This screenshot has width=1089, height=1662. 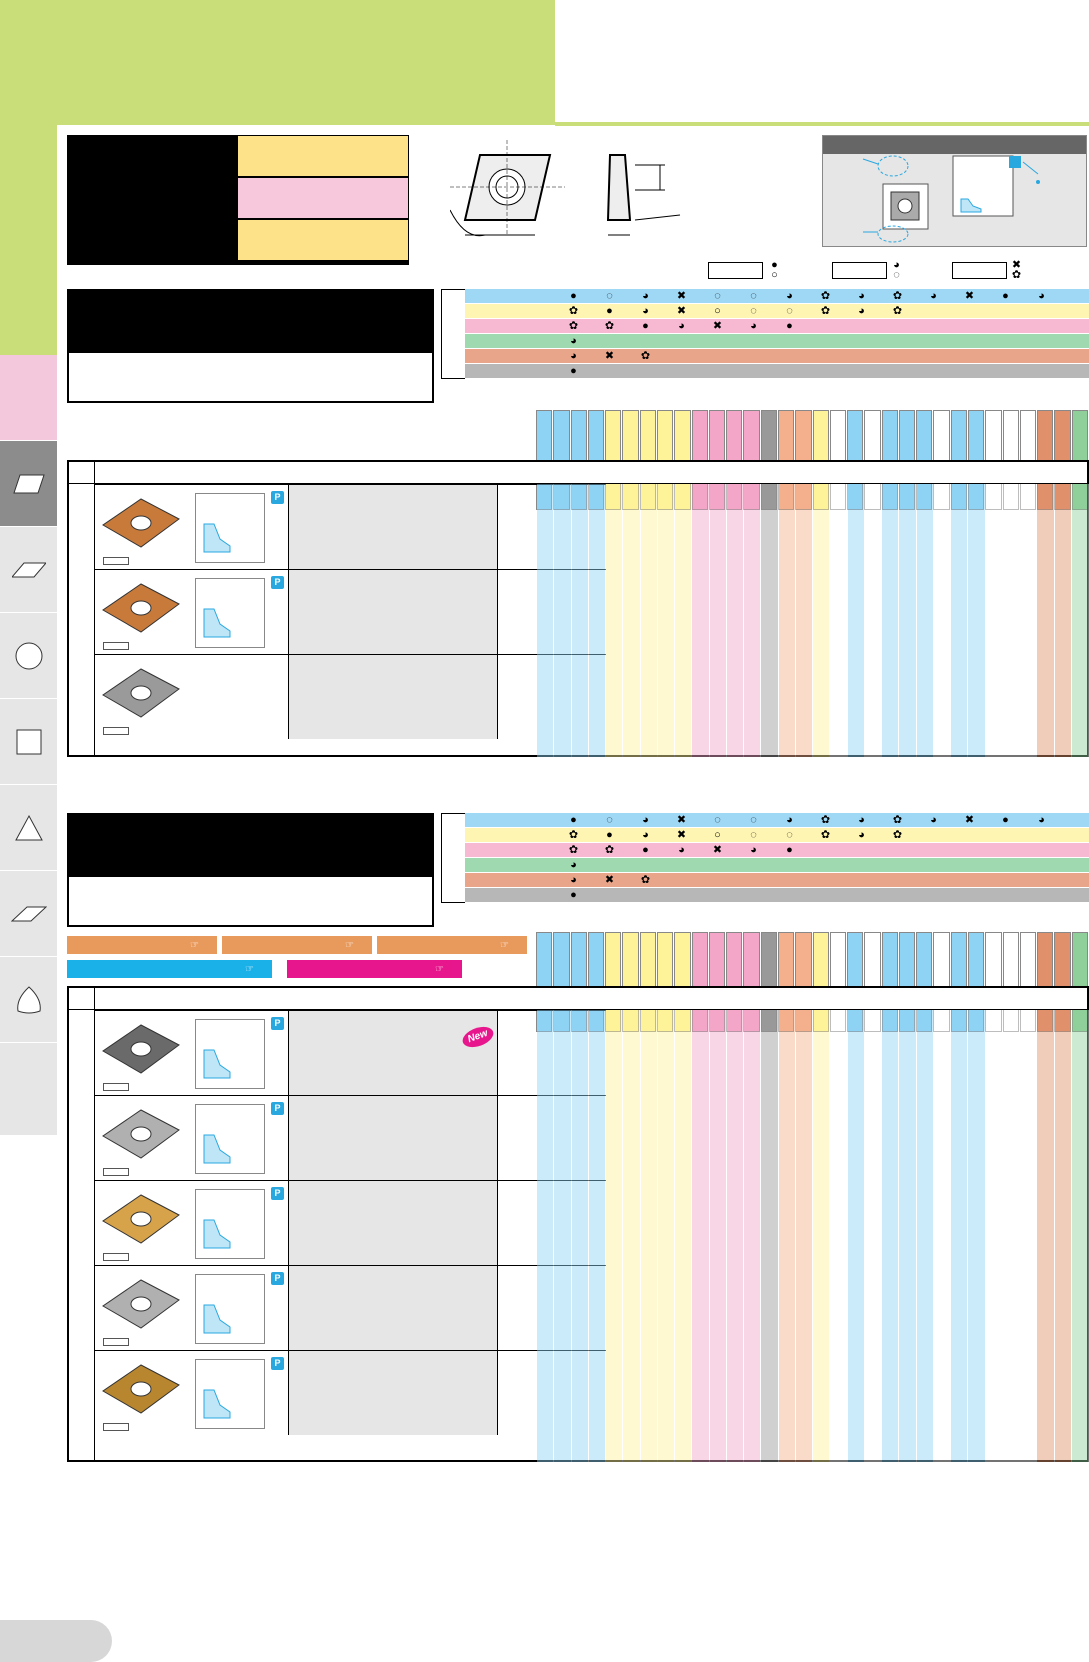 What do you see at coordinates (28, 398) in the screenshot?
I see `side-nav-tab-pink` at bounding box center [28, 398].